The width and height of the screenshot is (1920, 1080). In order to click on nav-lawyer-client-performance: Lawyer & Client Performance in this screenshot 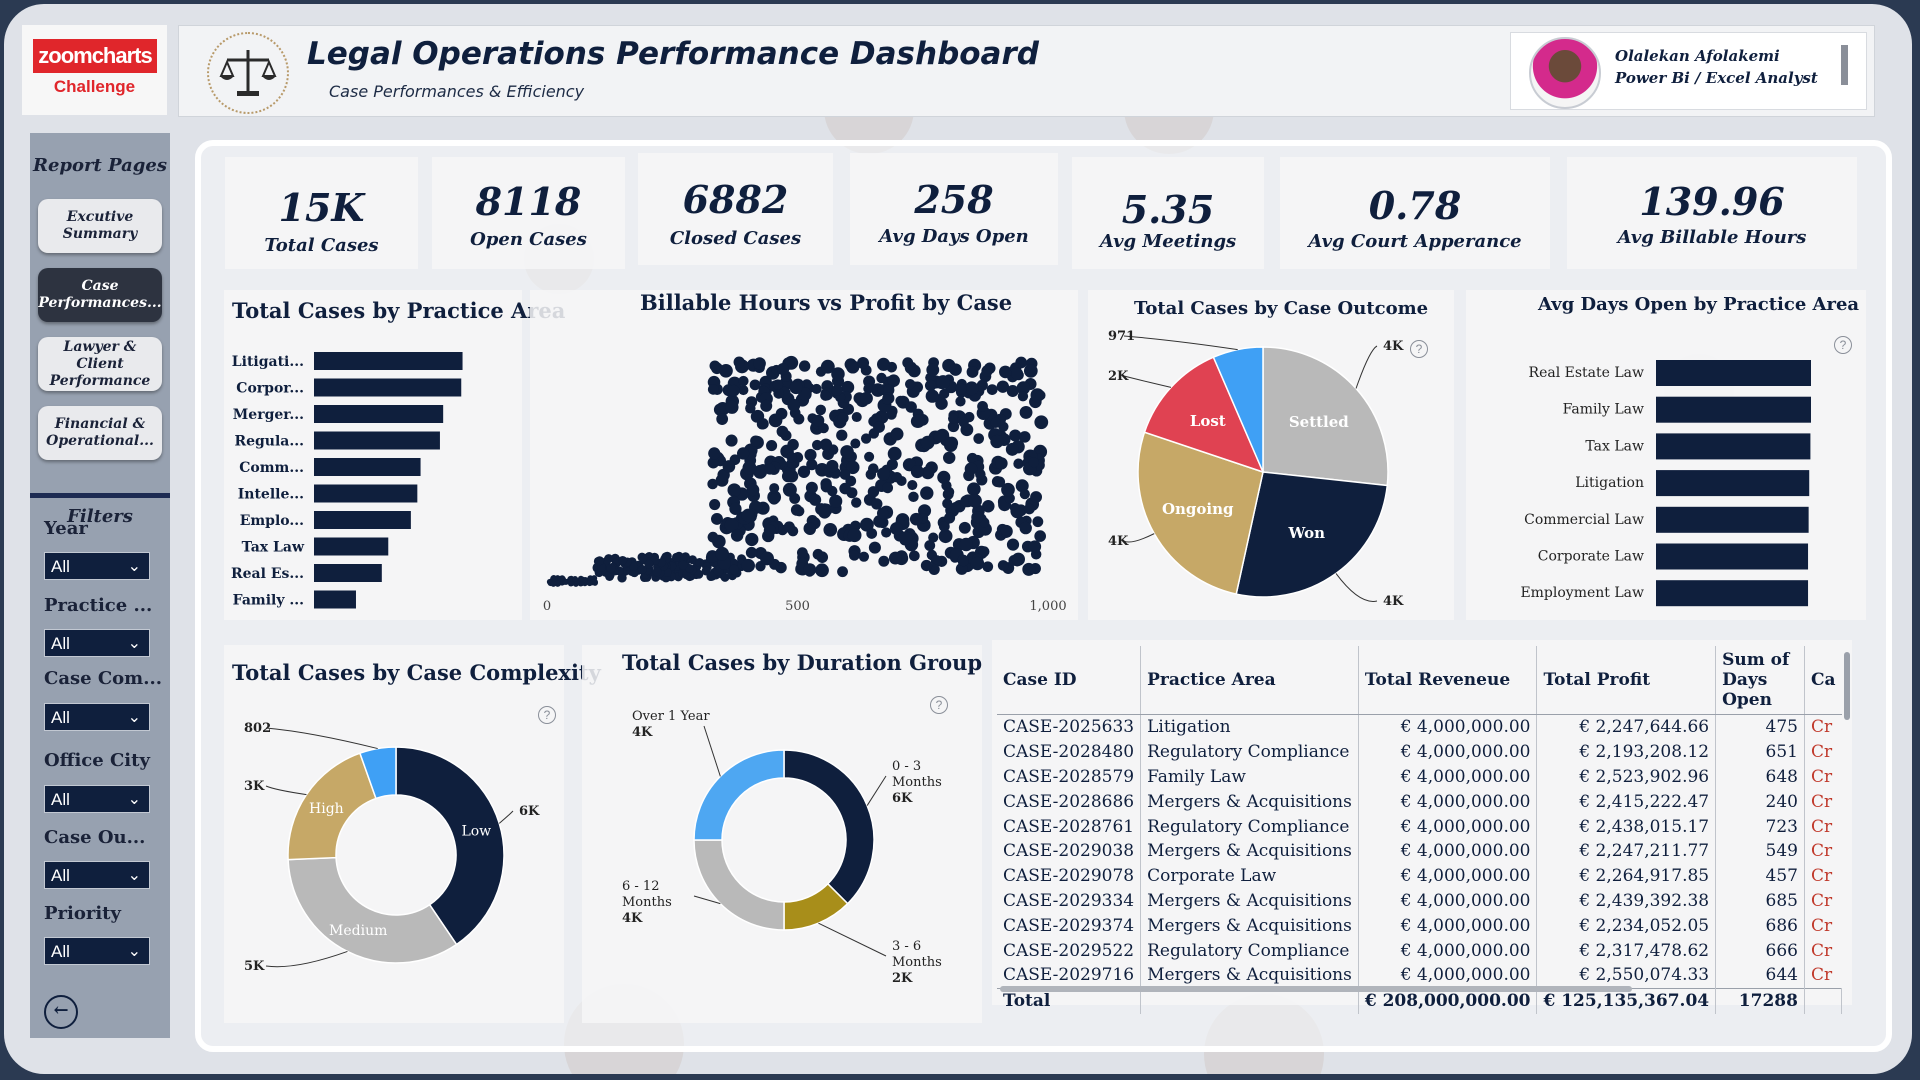, I will do `click(100, 364)`.